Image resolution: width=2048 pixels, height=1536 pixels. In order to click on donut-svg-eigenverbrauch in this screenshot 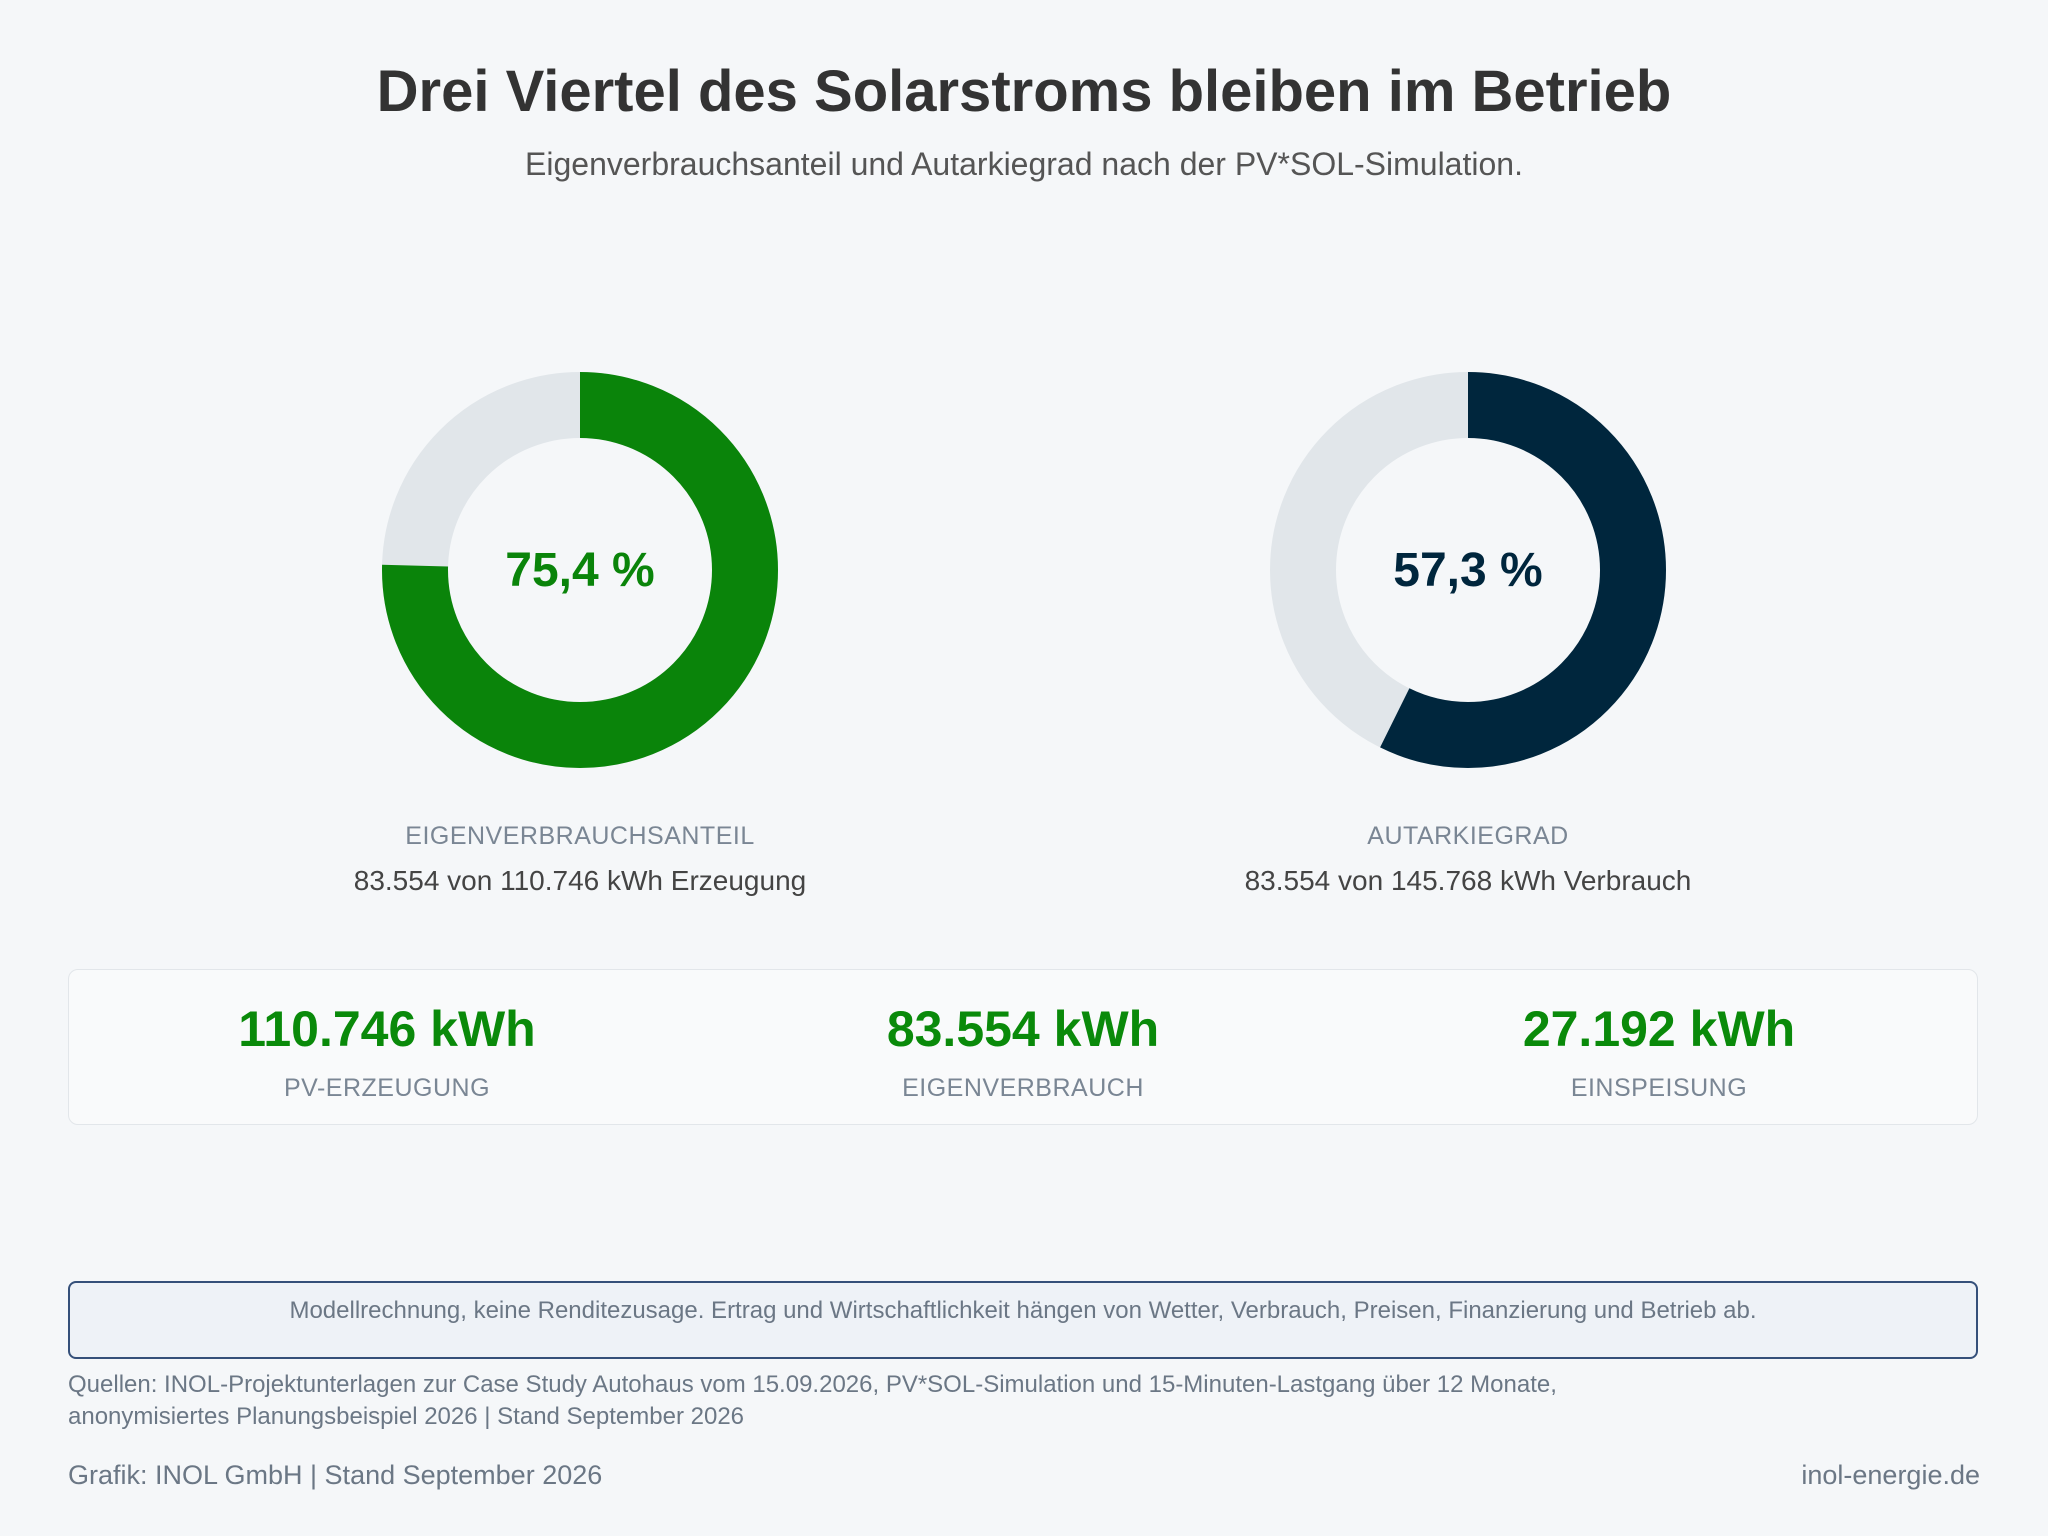, I will do `click(580, 570)`.